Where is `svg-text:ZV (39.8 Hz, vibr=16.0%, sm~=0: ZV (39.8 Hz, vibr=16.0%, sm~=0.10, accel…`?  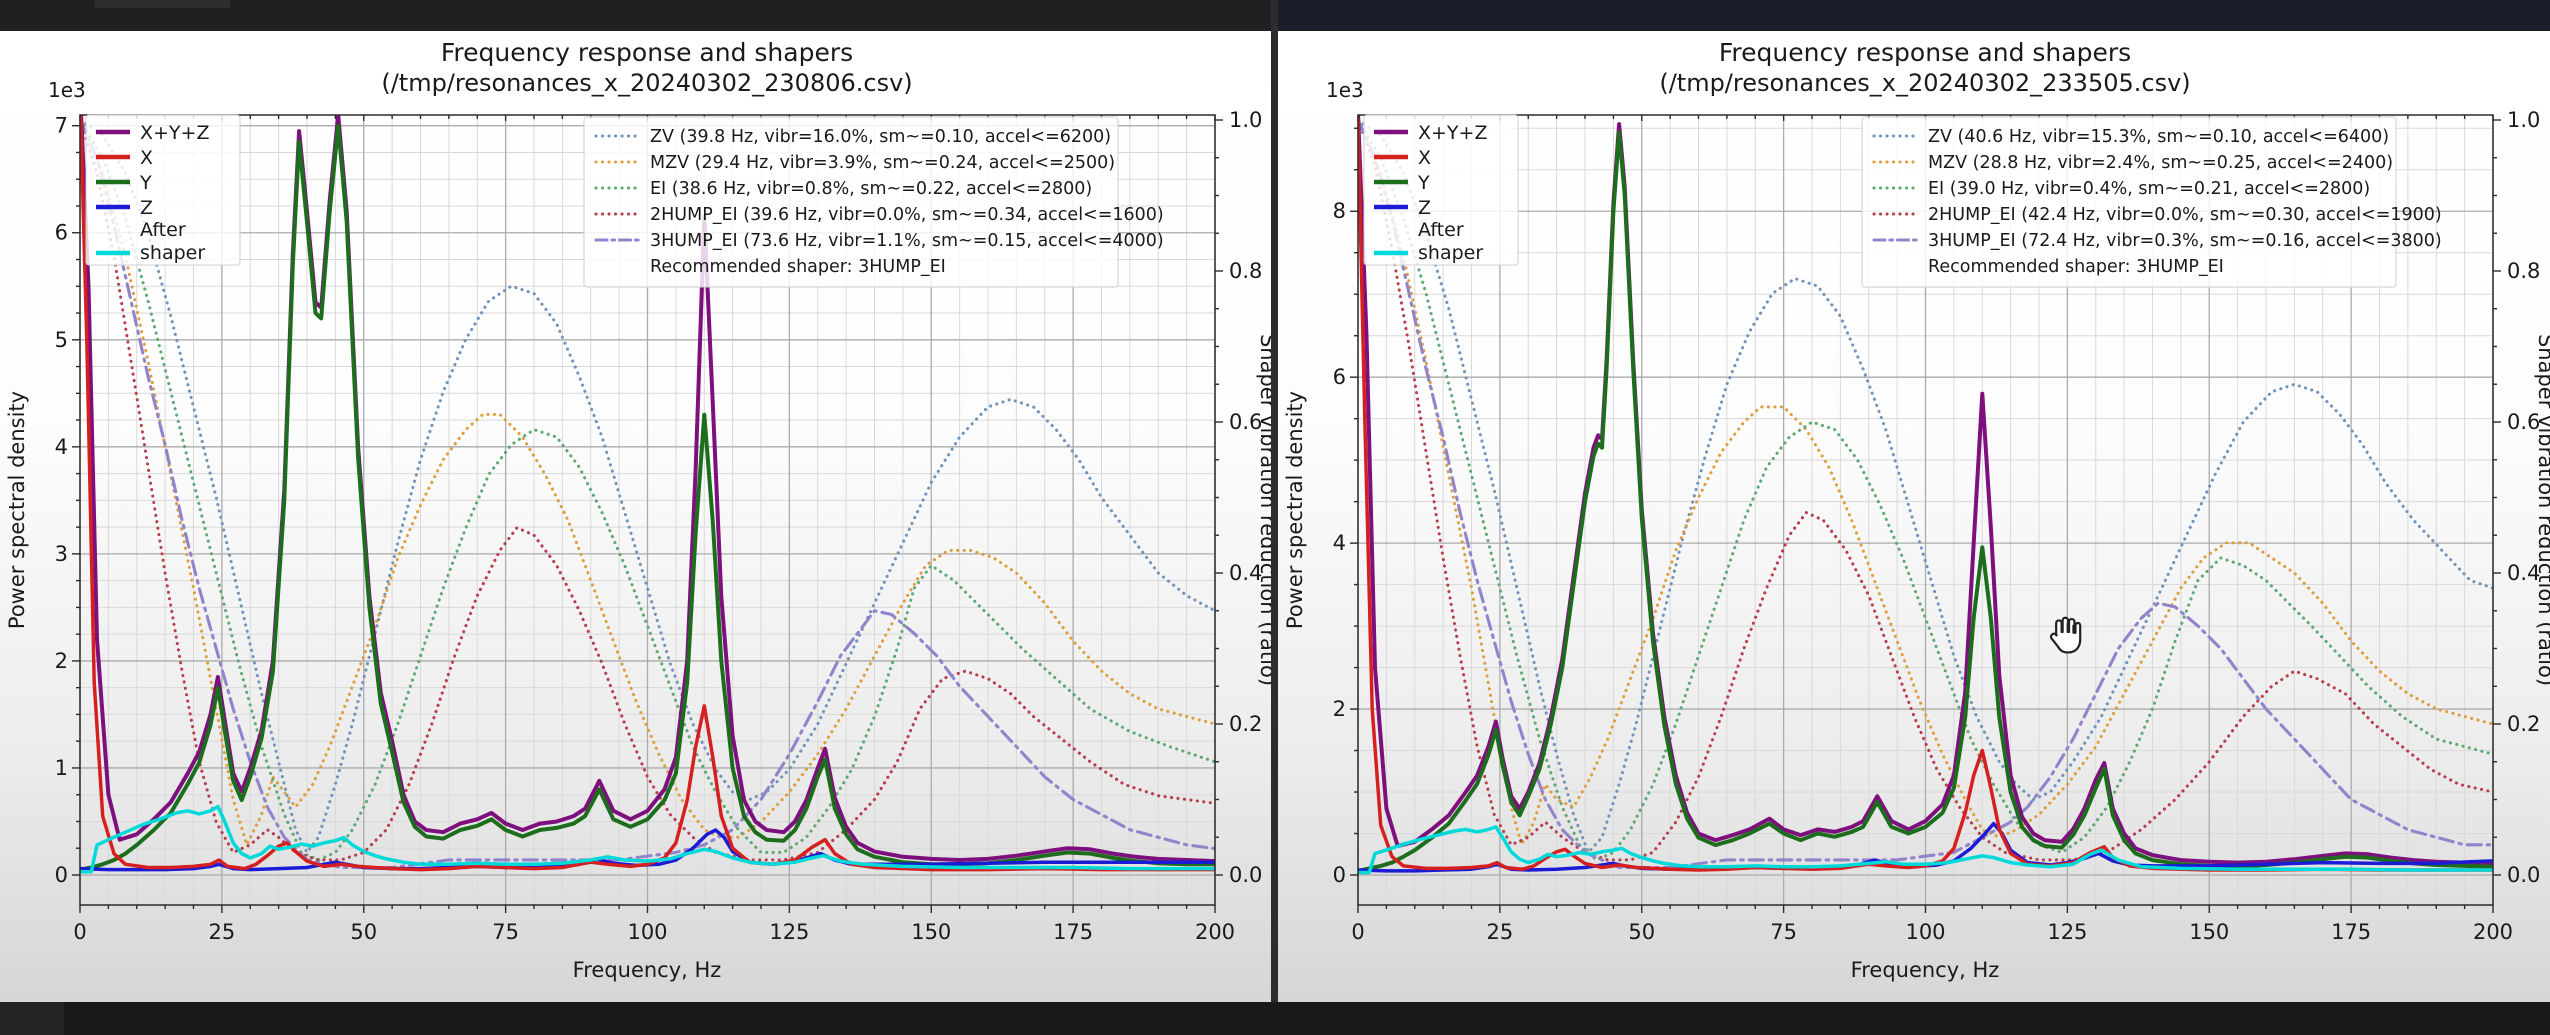 svg-text:ZV (39.8 Hz, vibr=16.0%, sm~=0: ZV (39.8 Hz, vibr=16.0%, sm~=0.10, accel… is located at coordinates (880, 137).